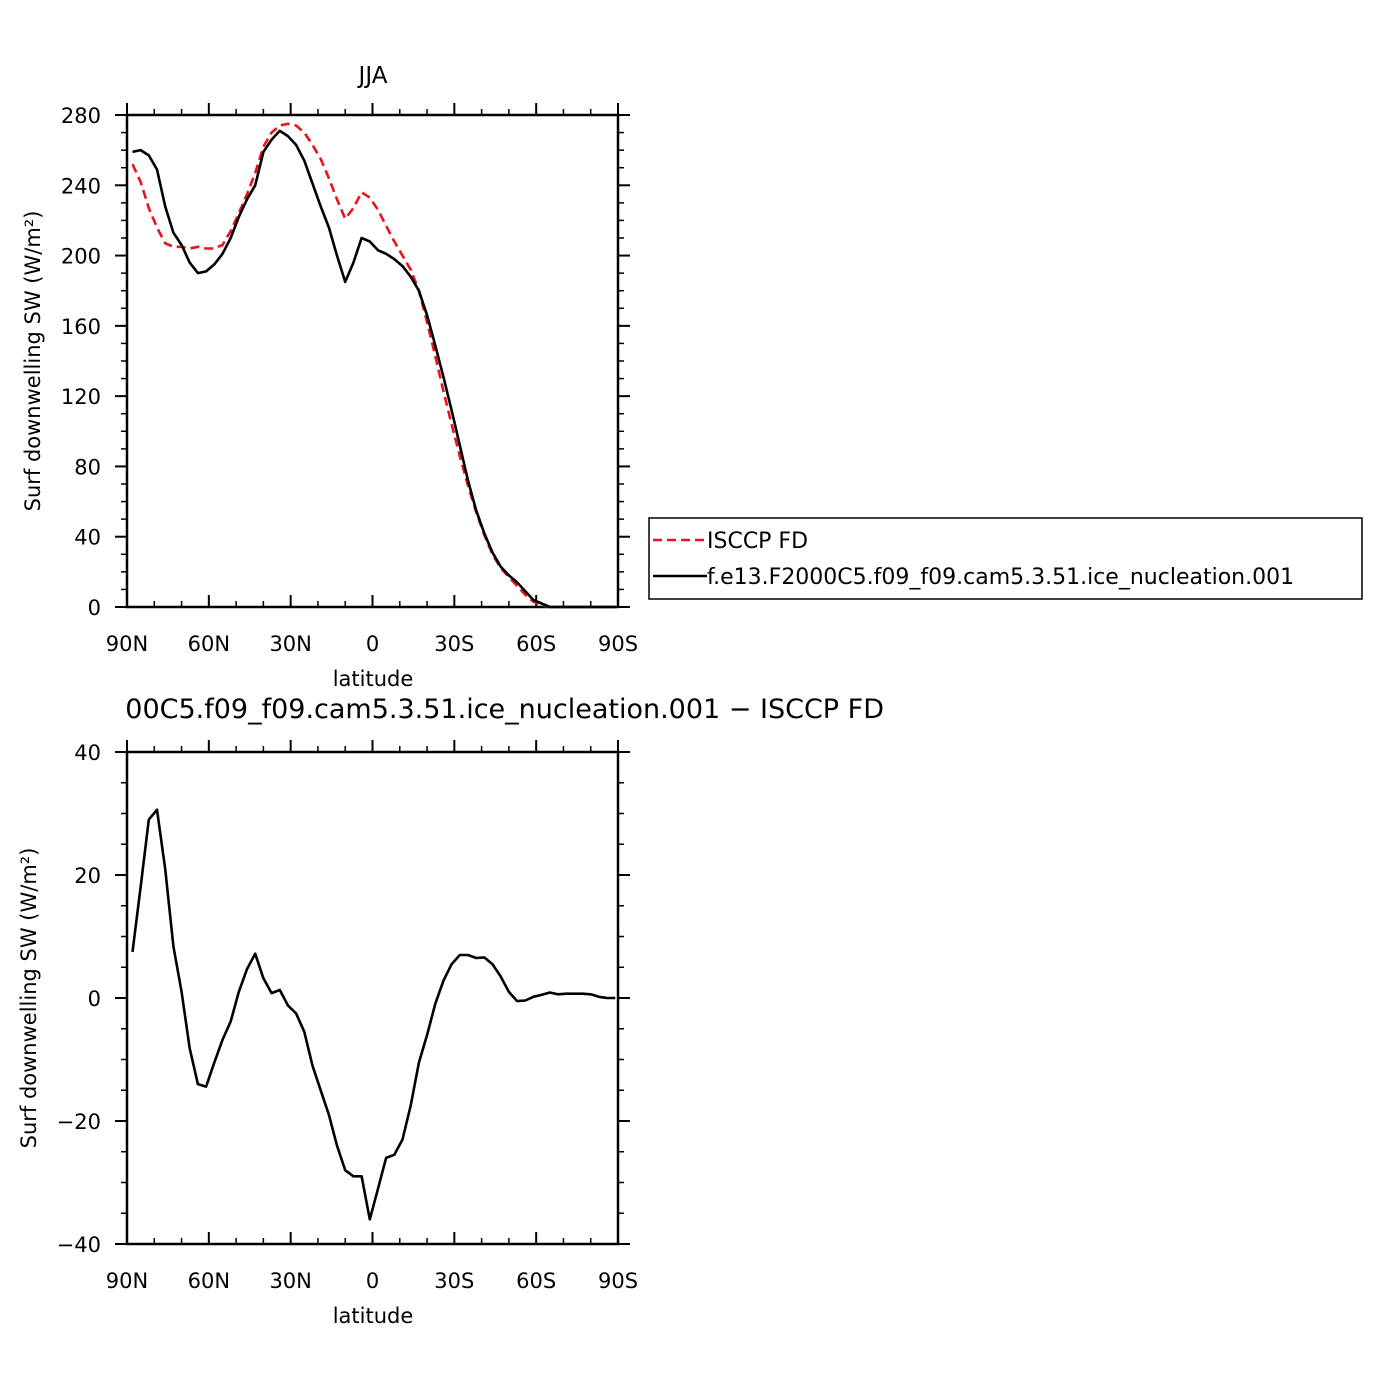  Describe the element at coordinates (372, 76) in the screenshot. I see `chart-title: JJA` at that location.